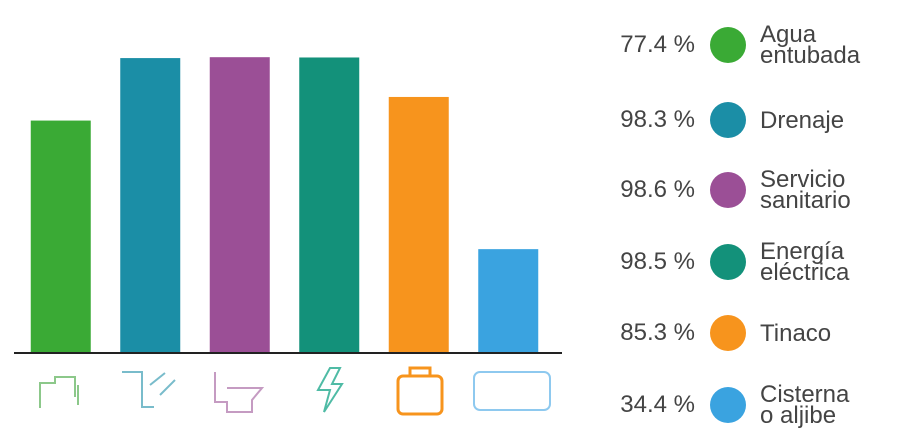  I want to click on value-label: 98.5 %, so click(657, 261).